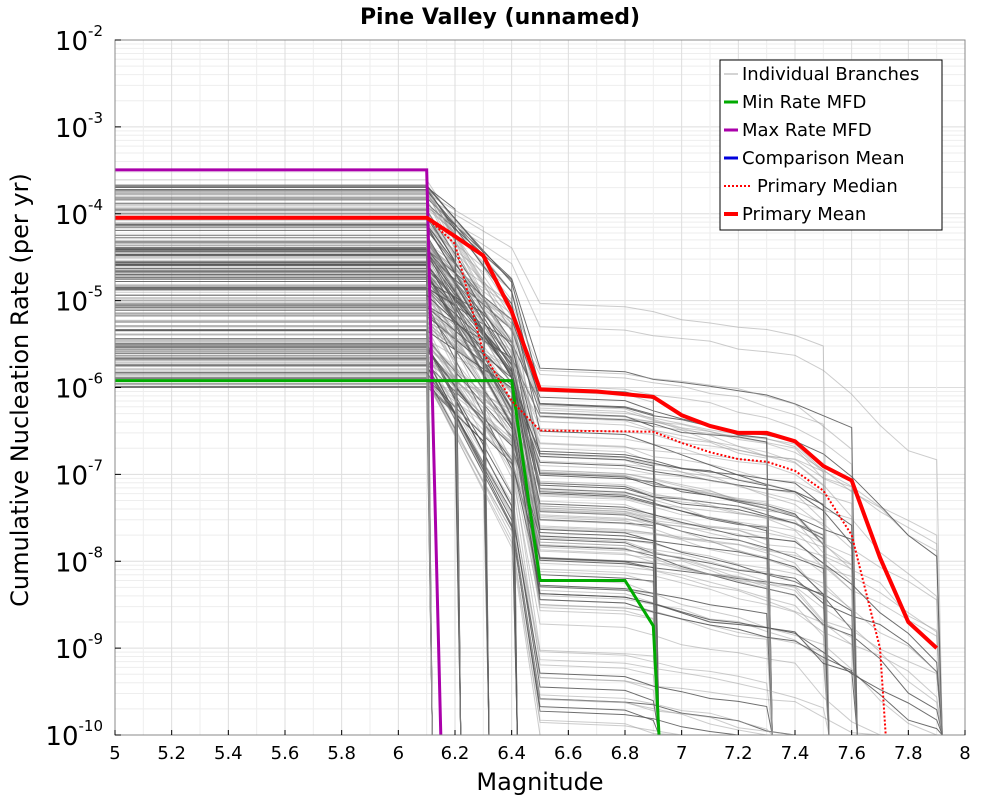  What do you see at coordinates (455, 753) in the screenshot?
I see `x-tick-label: 6.2` at bounding box center [455, 753].